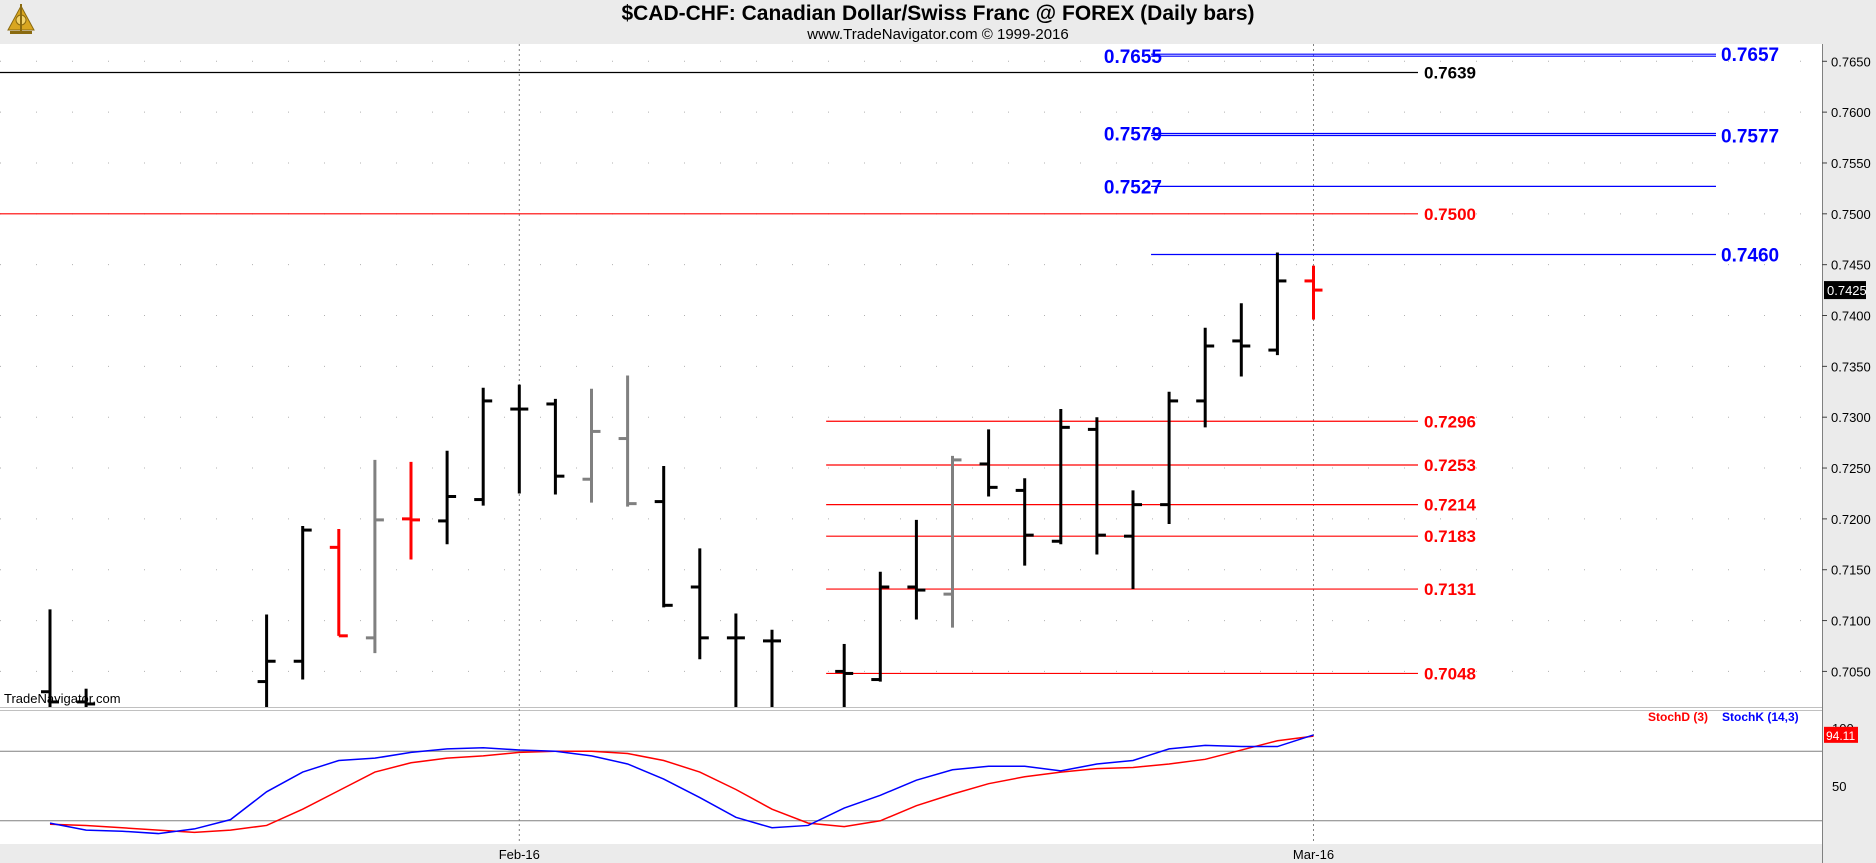 This screenshot has width=1876, height=863. I want to click on y-axis-tick-label: 0.7350, so click(1851, 366).